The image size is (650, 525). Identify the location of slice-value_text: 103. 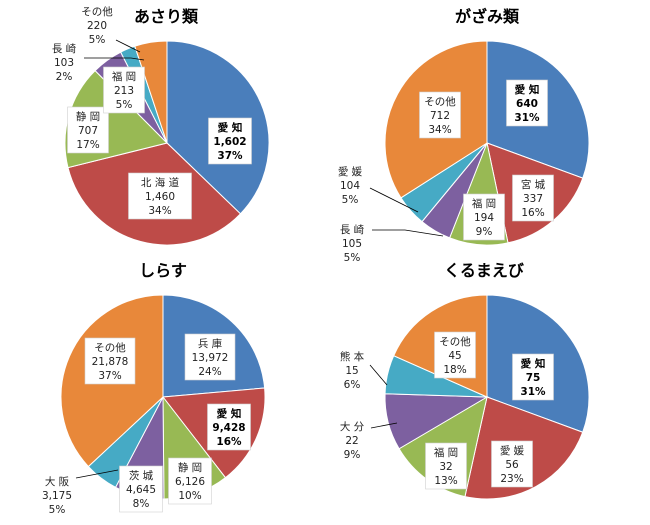
(64, 63).